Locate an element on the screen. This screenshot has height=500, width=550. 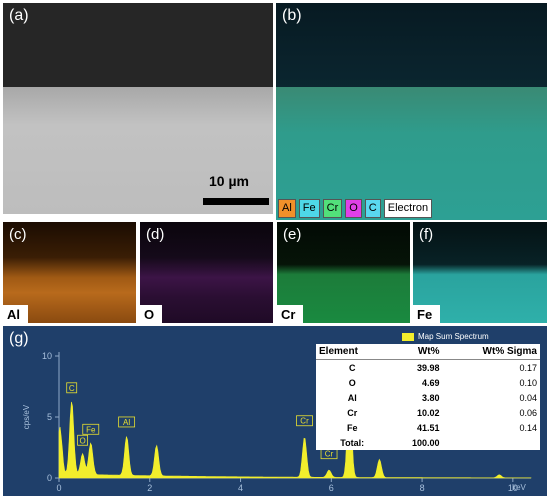
cell-element: O is located at coordinates (352, 382).